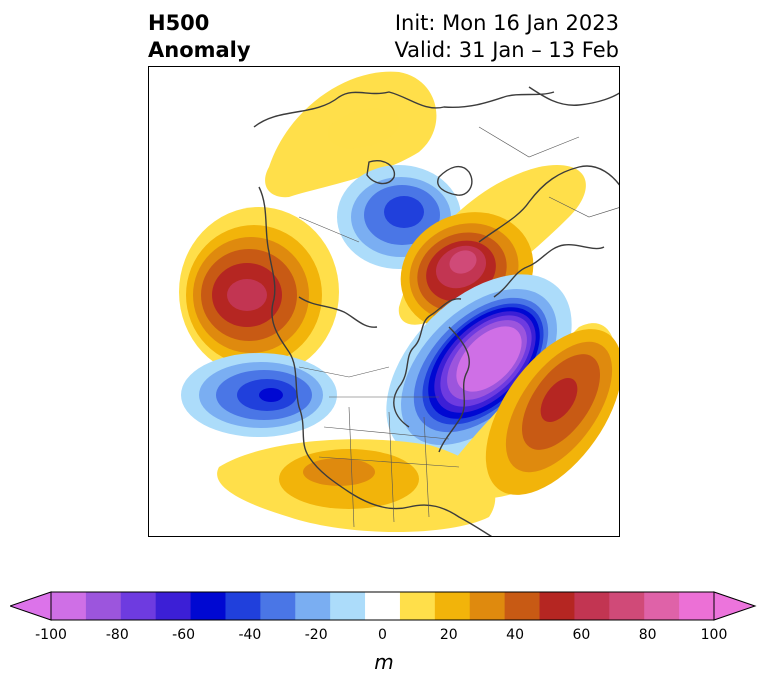 The width and height of the screenshot is (768, 686). I want to click on anomaly-bering-positive, so click(259, 292).